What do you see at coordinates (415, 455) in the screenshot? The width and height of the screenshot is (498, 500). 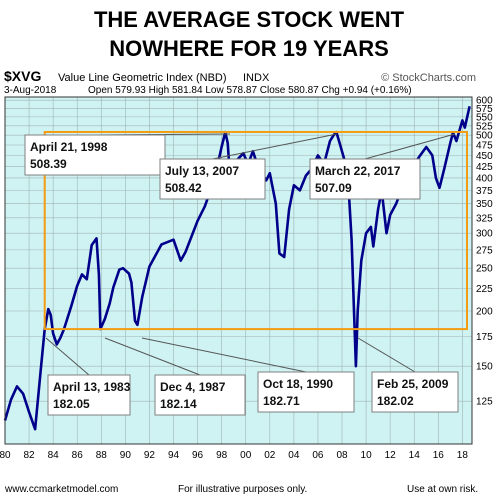 I see `x-tick-label: 14` at bounding box center [415, 455].